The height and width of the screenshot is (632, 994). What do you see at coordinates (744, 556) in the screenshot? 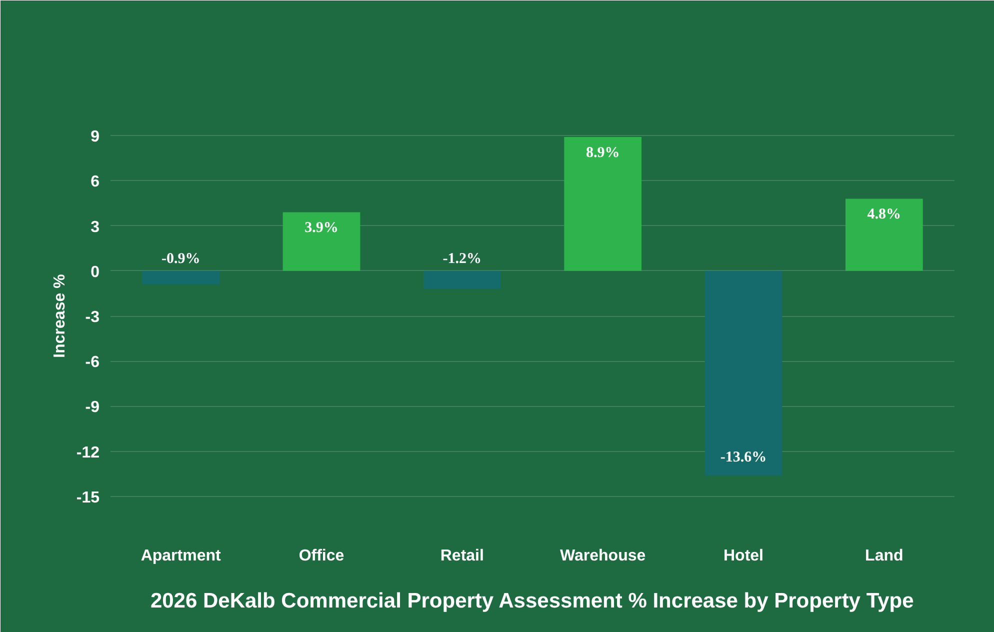
I see `x-tick-label: Hotel` at bounding box center [744, 556].